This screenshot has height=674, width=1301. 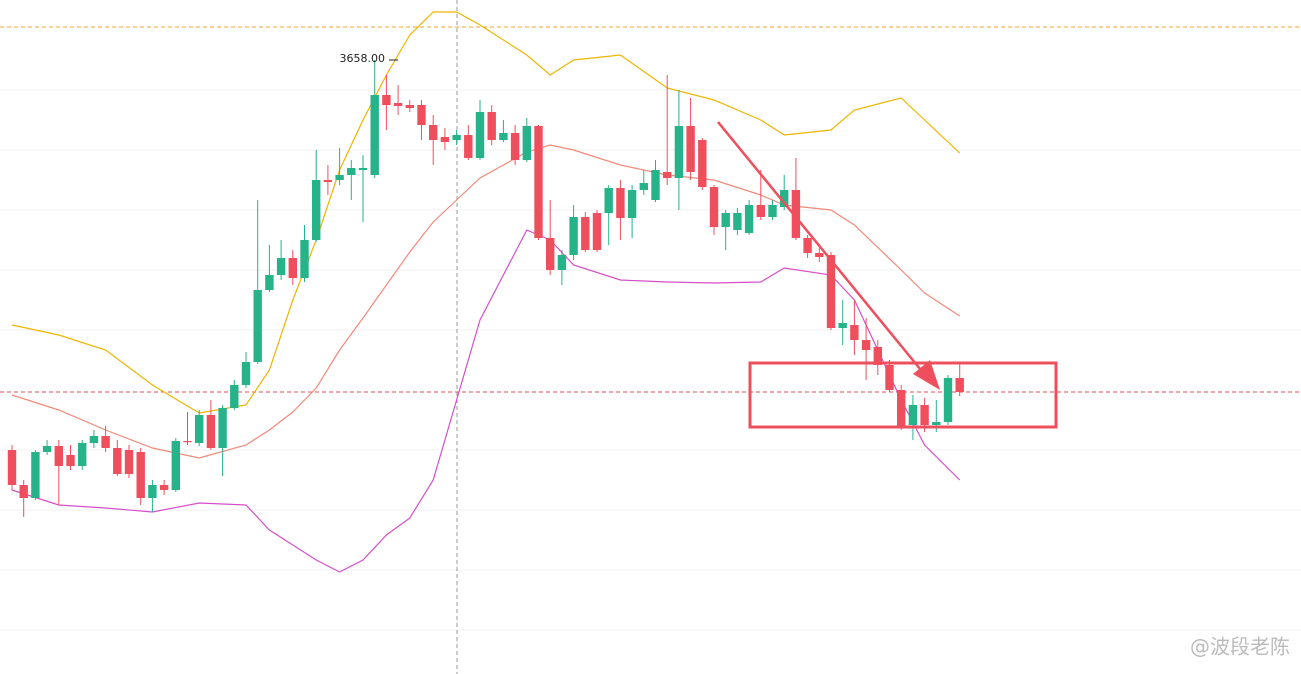 I want to click on highlight-box, so click(x=903, y=395).